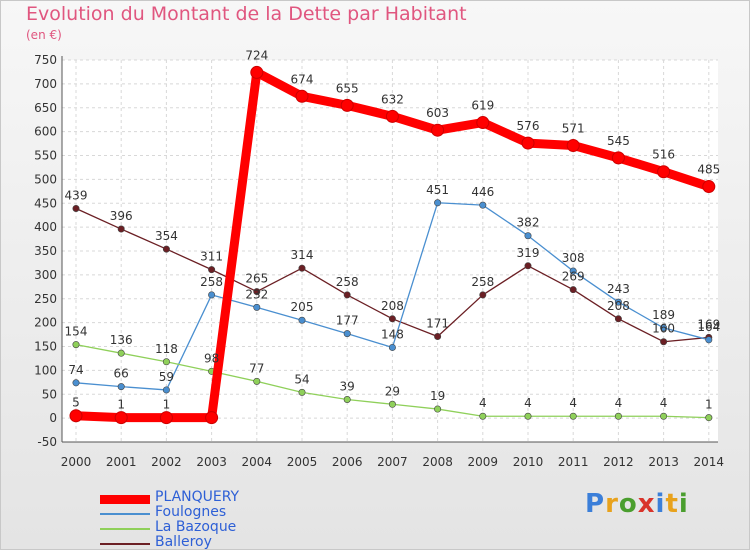 The image size is (750, 552). Describe the element at coordinates (595, 504) in the screenshot. I see `logo-letter: P` at that location.